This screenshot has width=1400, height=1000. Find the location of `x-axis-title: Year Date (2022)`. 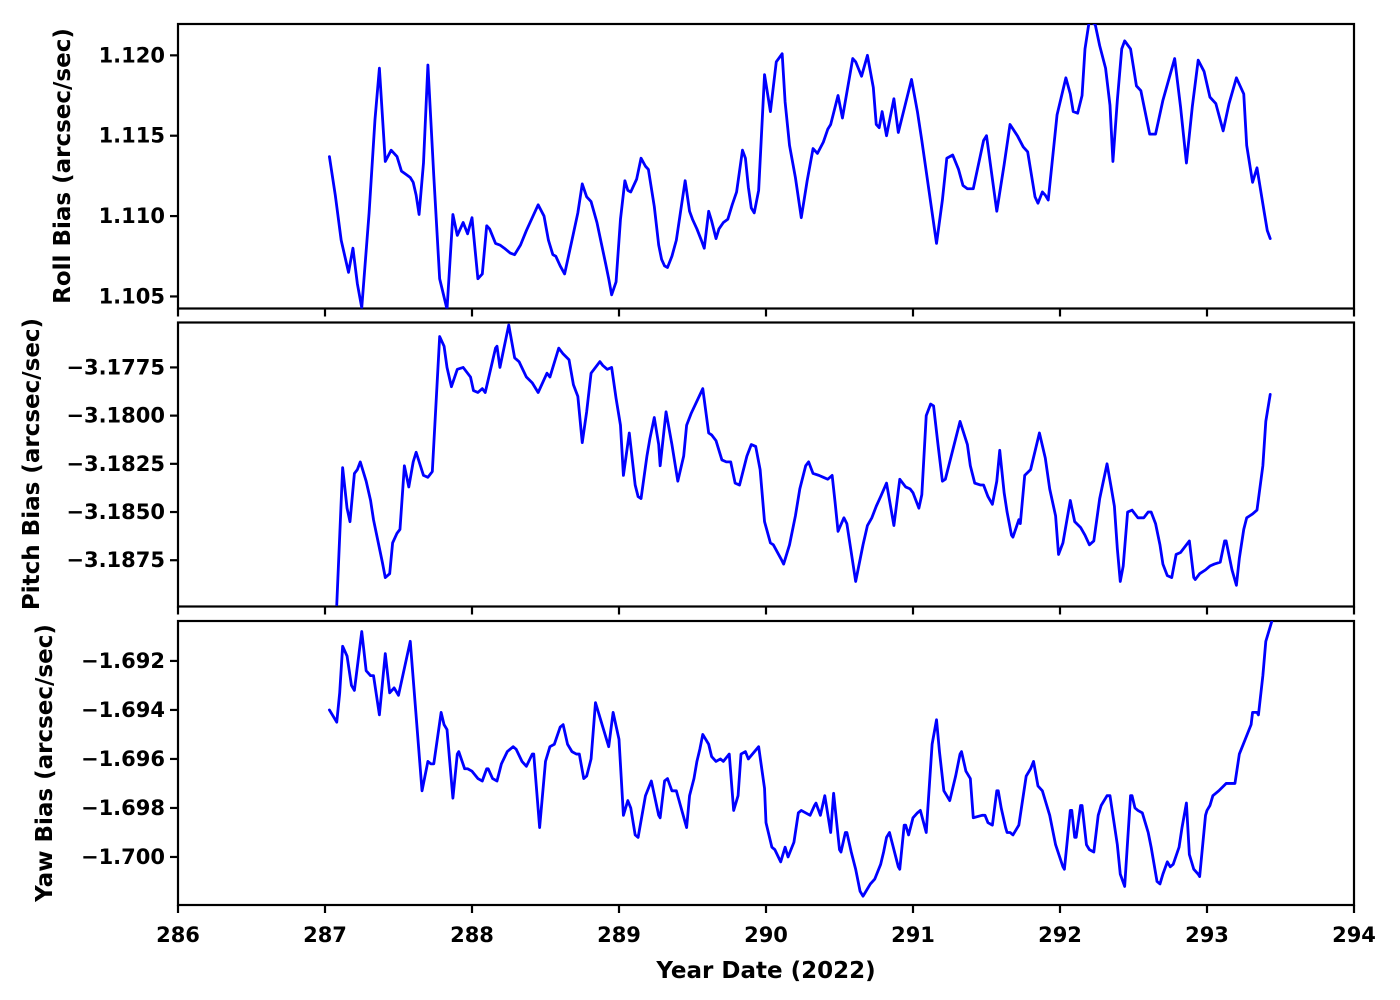

x-axis-title: Year Date (2022) is located at coordinates (766, 971).